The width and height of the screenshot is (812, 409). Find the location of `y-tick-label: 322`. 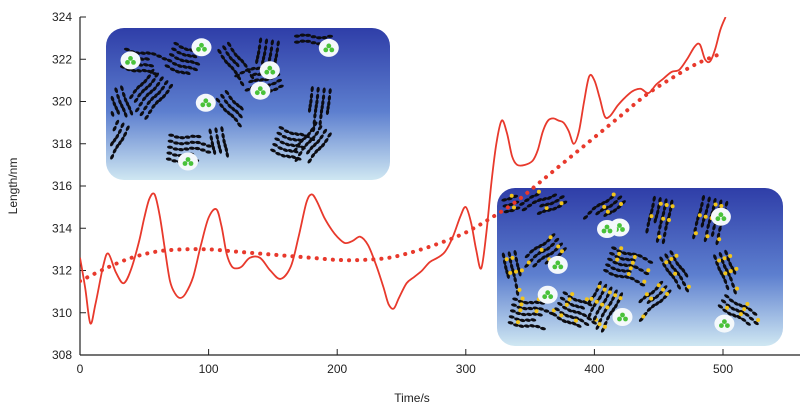

y-tick-label: 322 is located at coordinates (62, 59).